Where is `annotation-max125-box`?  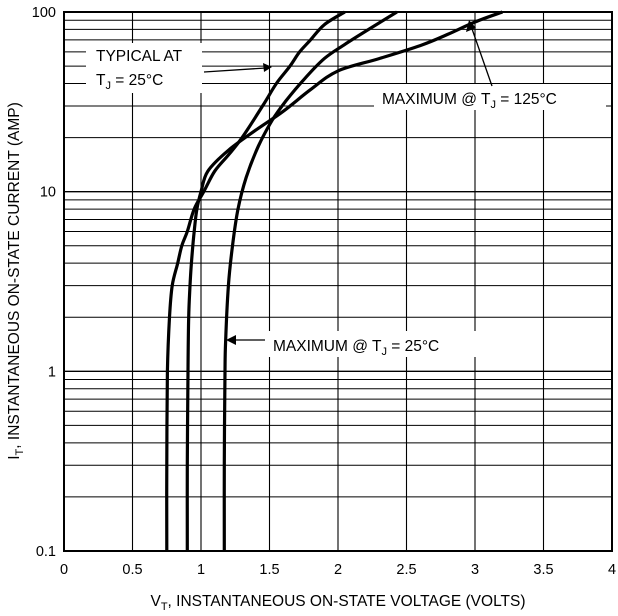
annotation-max125-box is located at coordinates (490, 97).